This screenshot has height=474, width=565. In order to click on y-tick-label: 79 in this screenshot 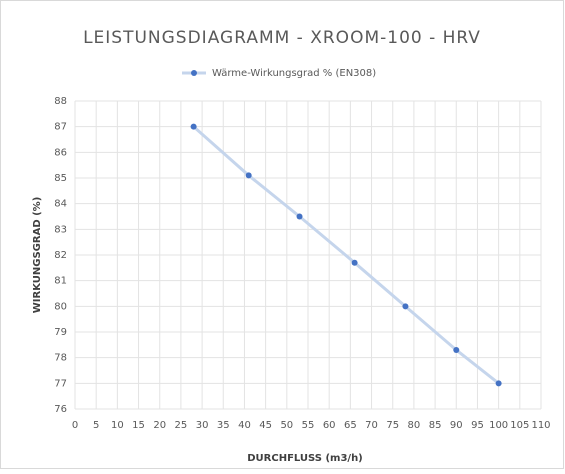, I will do `click(60, 332)`.